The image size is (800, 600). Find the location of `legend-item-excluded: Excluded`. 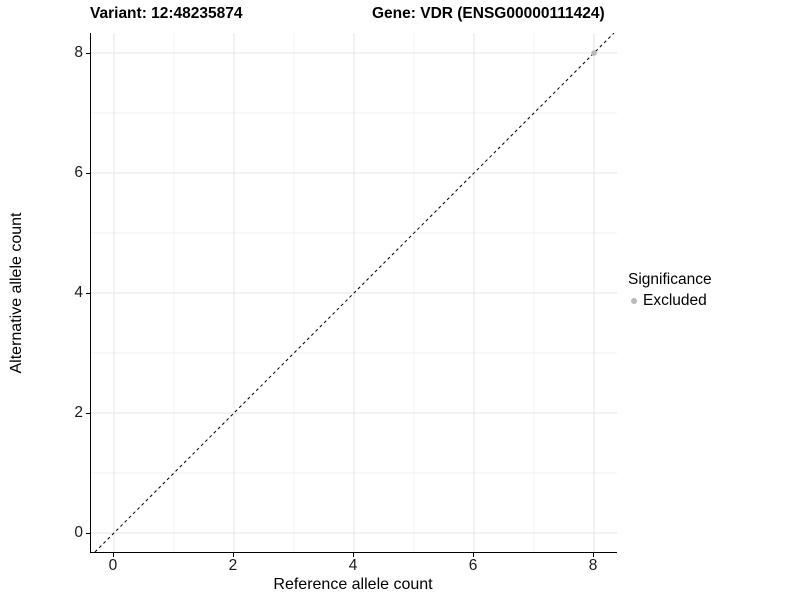

legend-item-excluded: Excluded is located at coordinates (671, 301).